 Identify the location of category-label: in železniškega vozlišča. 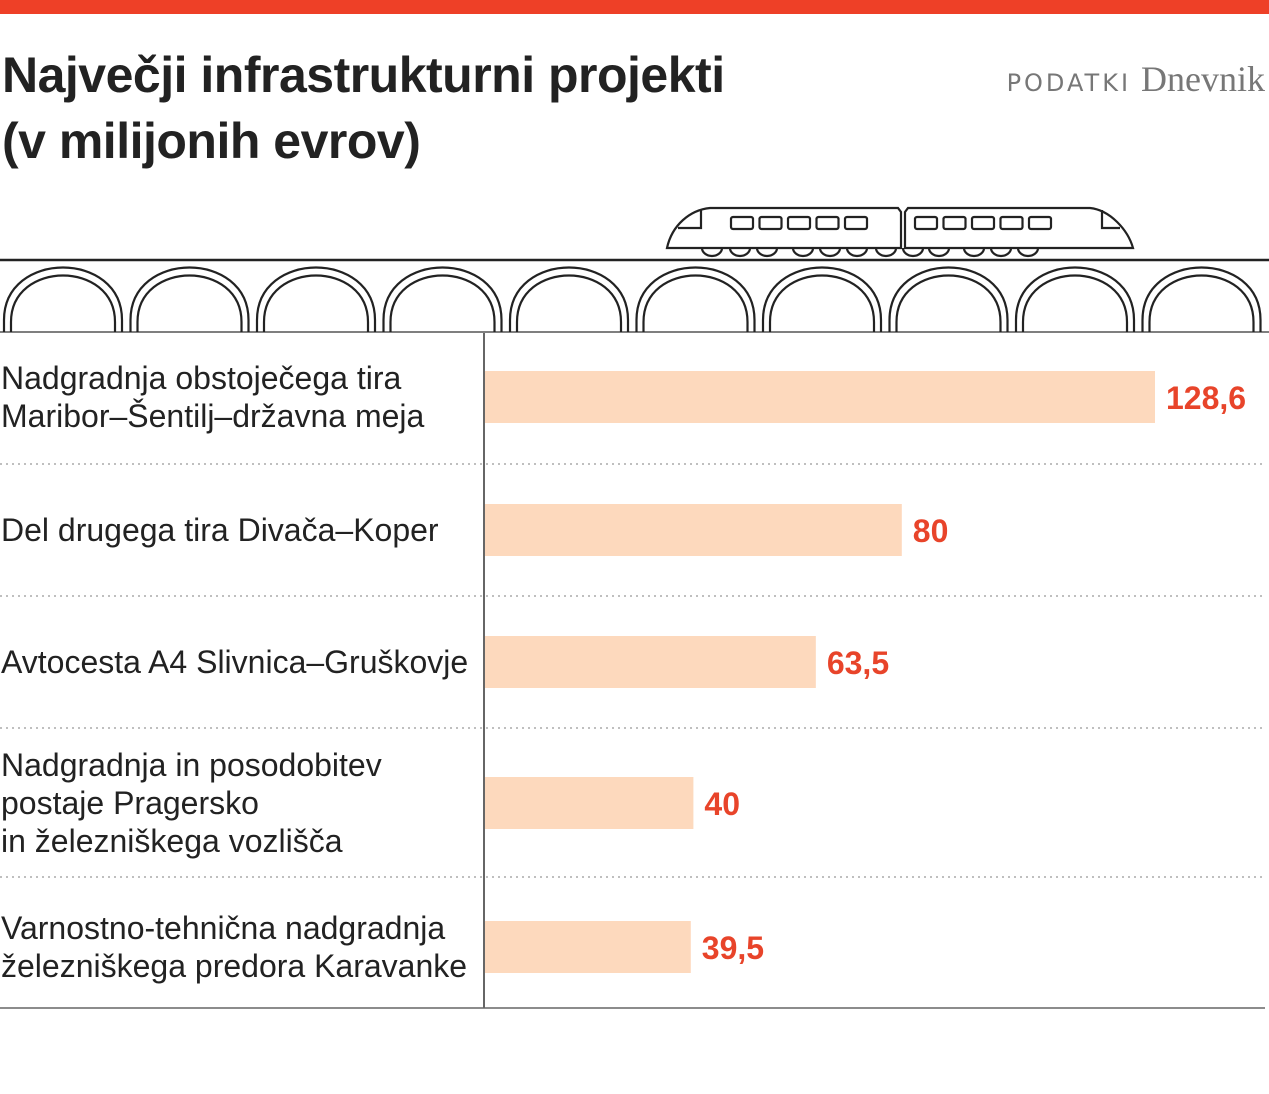
(172, 841).